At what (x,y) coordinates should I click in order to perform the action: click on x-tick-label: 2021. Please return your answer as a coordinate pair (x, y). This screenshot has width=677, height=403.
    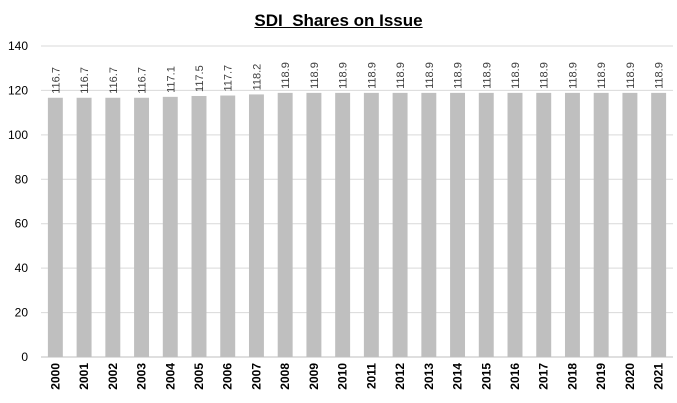
    Looking at the image, I should click on (659, 376).